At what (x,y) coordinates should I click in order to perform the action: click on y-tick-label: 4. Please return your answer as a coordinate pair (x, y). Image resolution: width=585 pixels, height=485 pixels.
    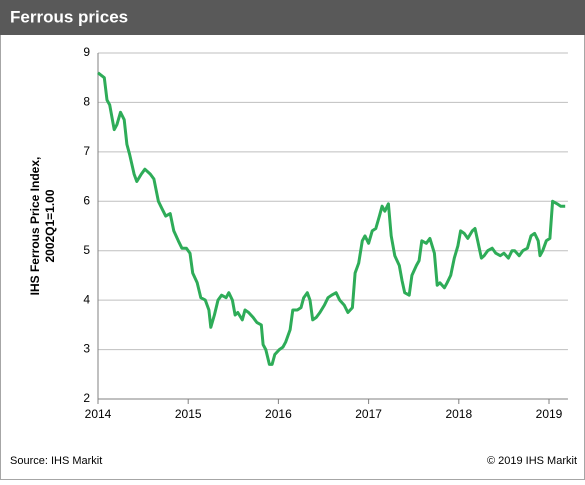
    Looking at the image, I should click on (86, 299).